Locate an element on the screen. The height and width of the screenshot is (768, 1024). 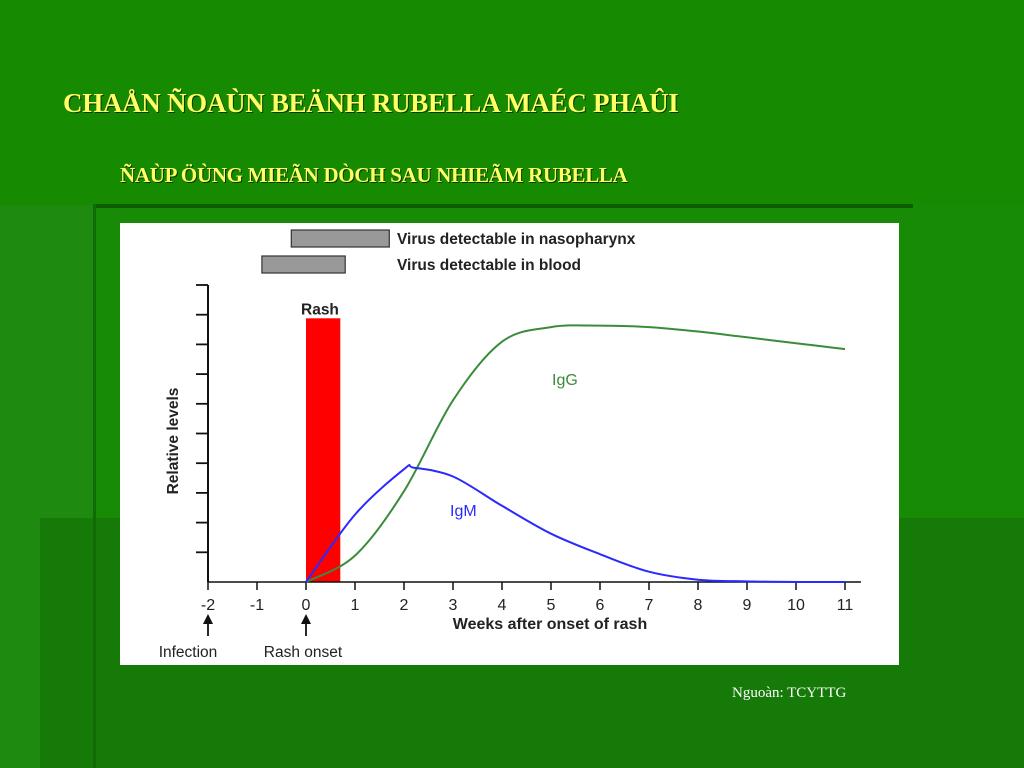
x-tick-label: 1 is located at coordinates (355, 605).